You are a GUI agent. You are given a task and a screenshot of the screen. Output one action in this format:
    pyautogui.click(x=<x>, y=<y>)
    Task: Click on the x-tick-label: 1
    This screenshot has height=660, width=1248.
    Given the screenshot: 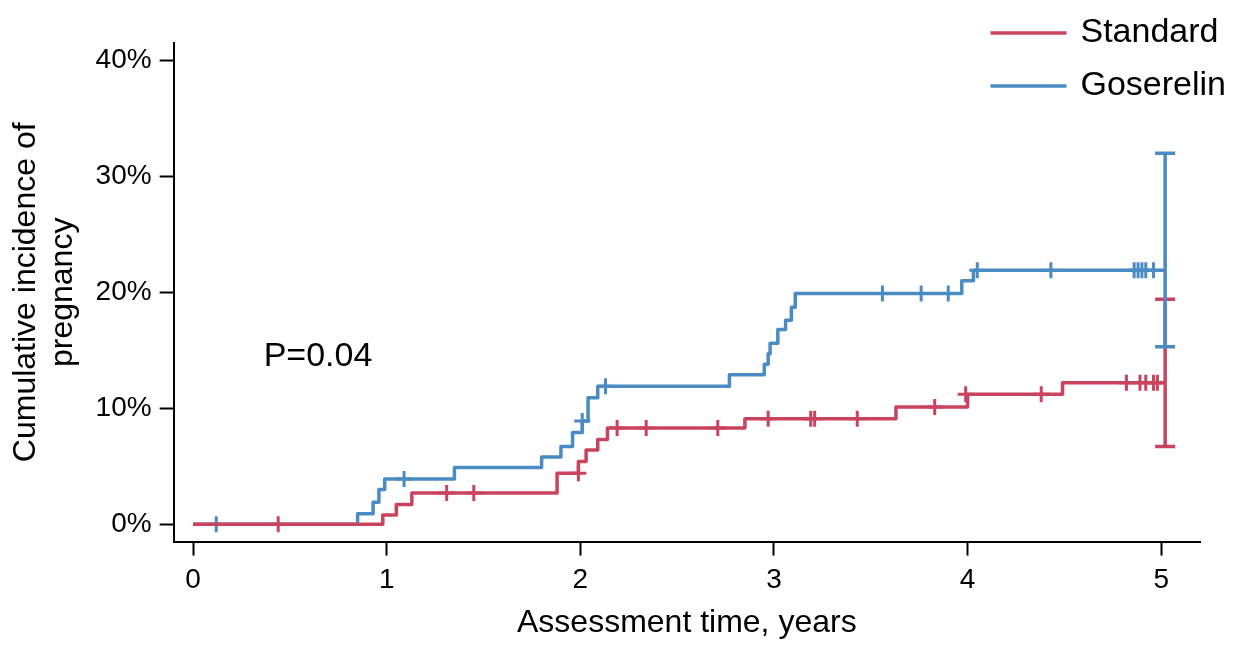 What is the action you would take?
    pyautogui.click(x=386, y=579)
    